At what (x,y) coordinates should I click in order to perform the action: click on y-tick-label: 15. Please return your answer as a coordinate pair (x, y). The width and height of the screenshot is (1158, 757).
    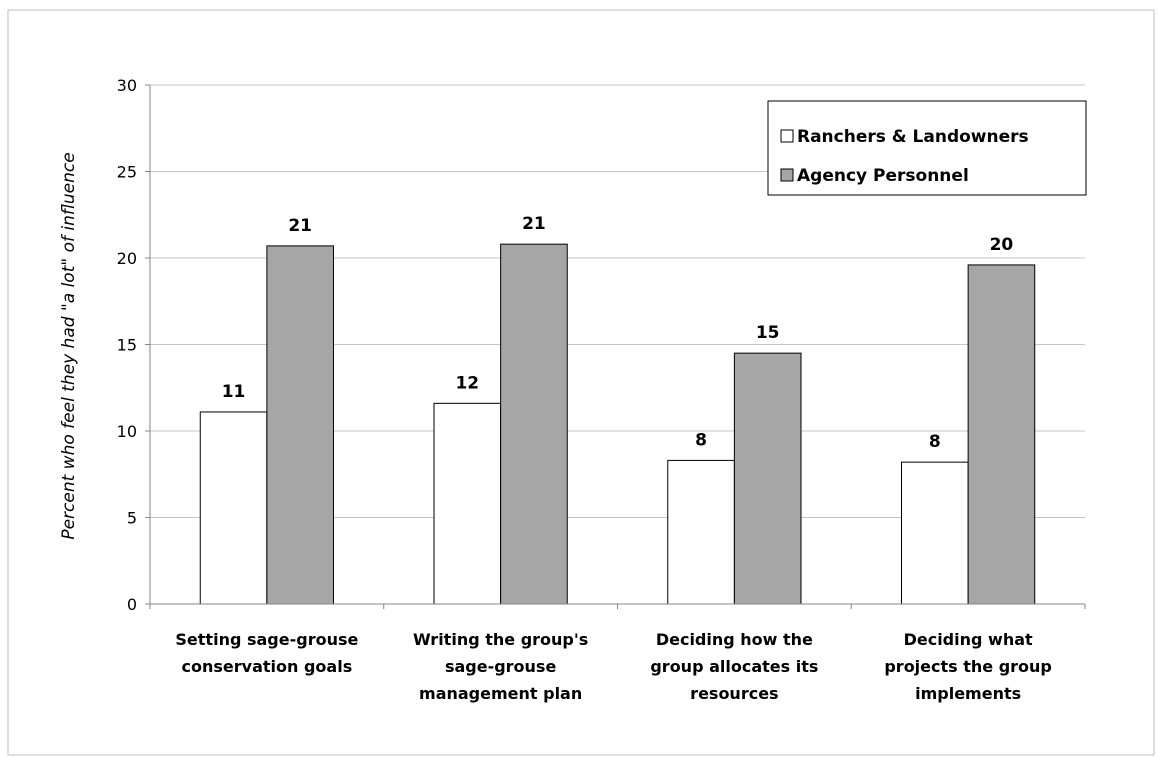
    Looking at the image, I should click on (127, 345).